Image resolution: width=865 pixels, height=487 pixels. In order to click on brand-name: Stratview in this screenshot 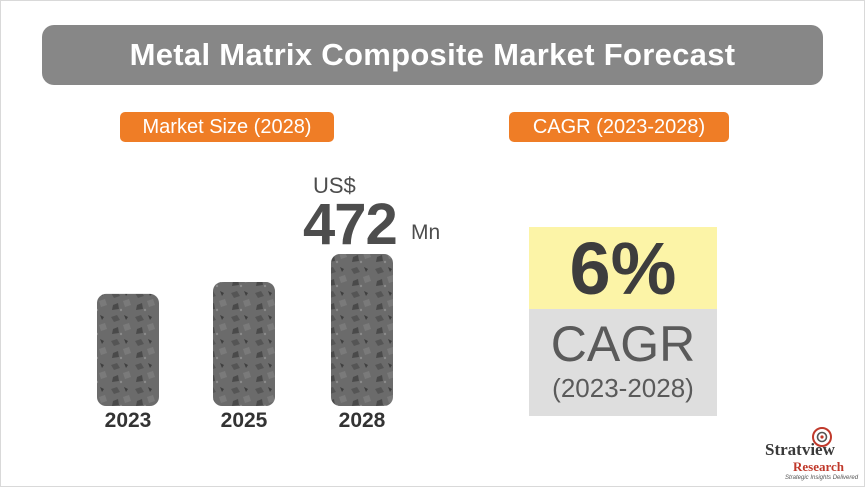, I will do `click(800, 449)`.